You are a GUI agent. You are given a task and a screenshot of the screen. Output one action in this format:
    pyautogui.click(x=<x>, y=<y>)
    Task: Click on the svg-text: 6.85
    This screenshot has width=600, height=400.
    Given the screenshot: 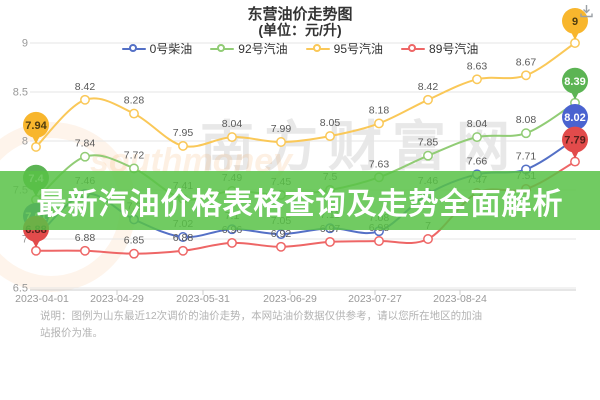 What is the action you would take?
    pyautogui.click(x=134, y=241)
    